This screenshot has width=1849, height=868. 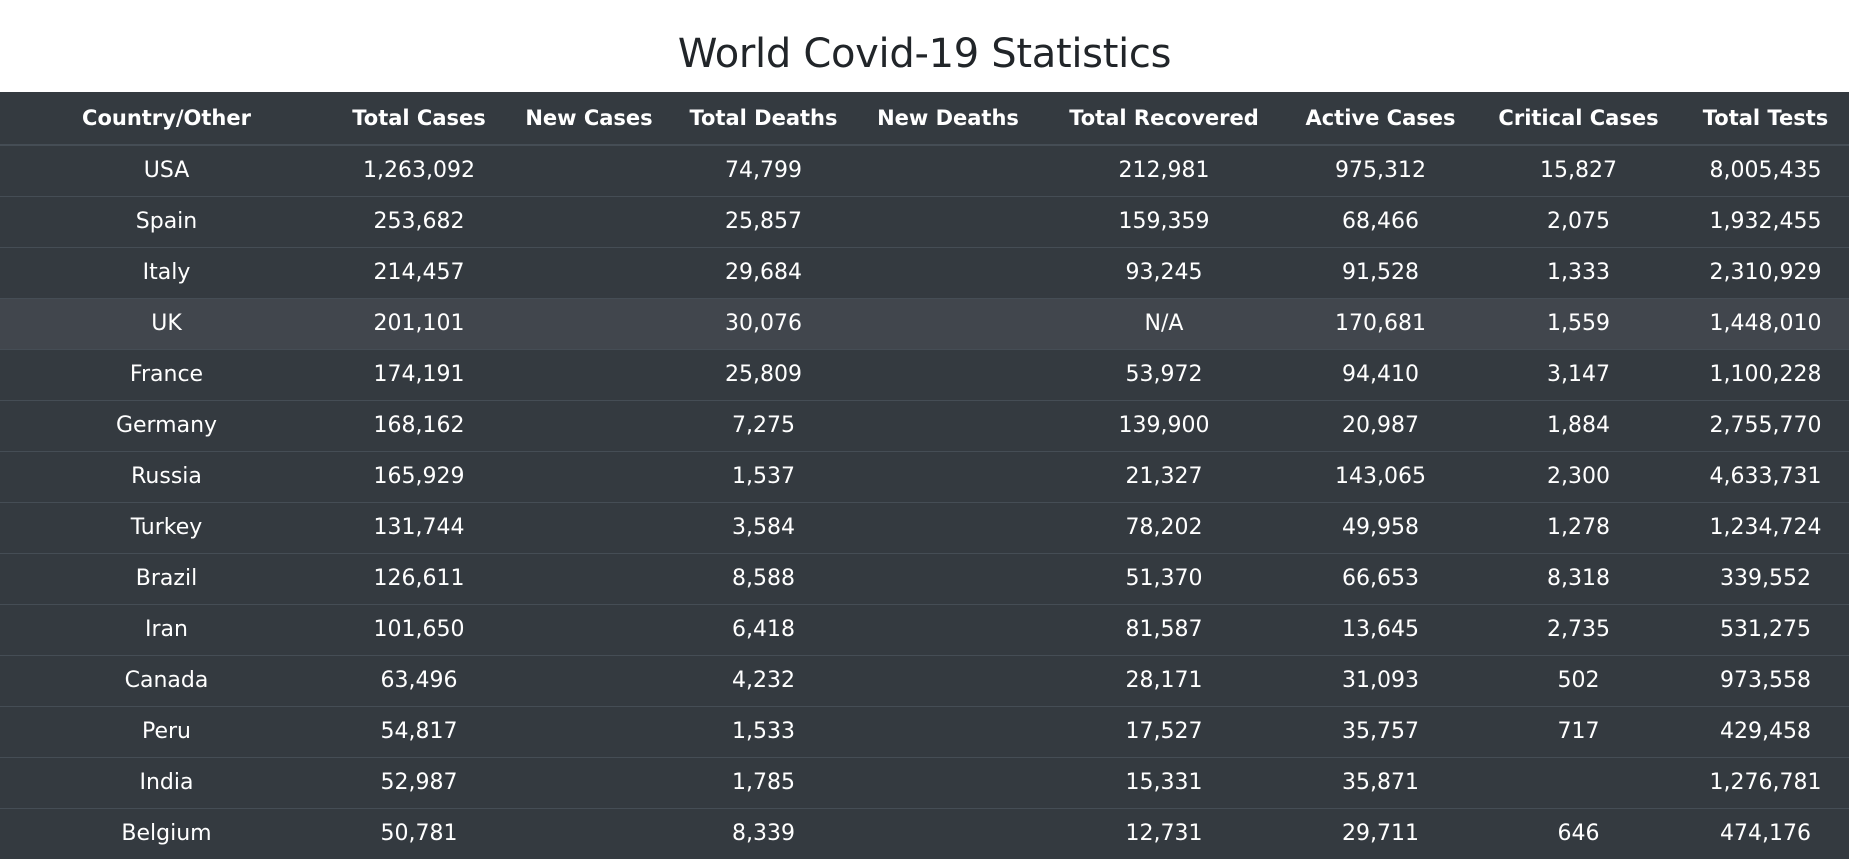 What do you see at coordinates (1765, 221) in the screenshot?
I see `cell-total-tests: 1,932,455` at bounding box center [1765, 221].